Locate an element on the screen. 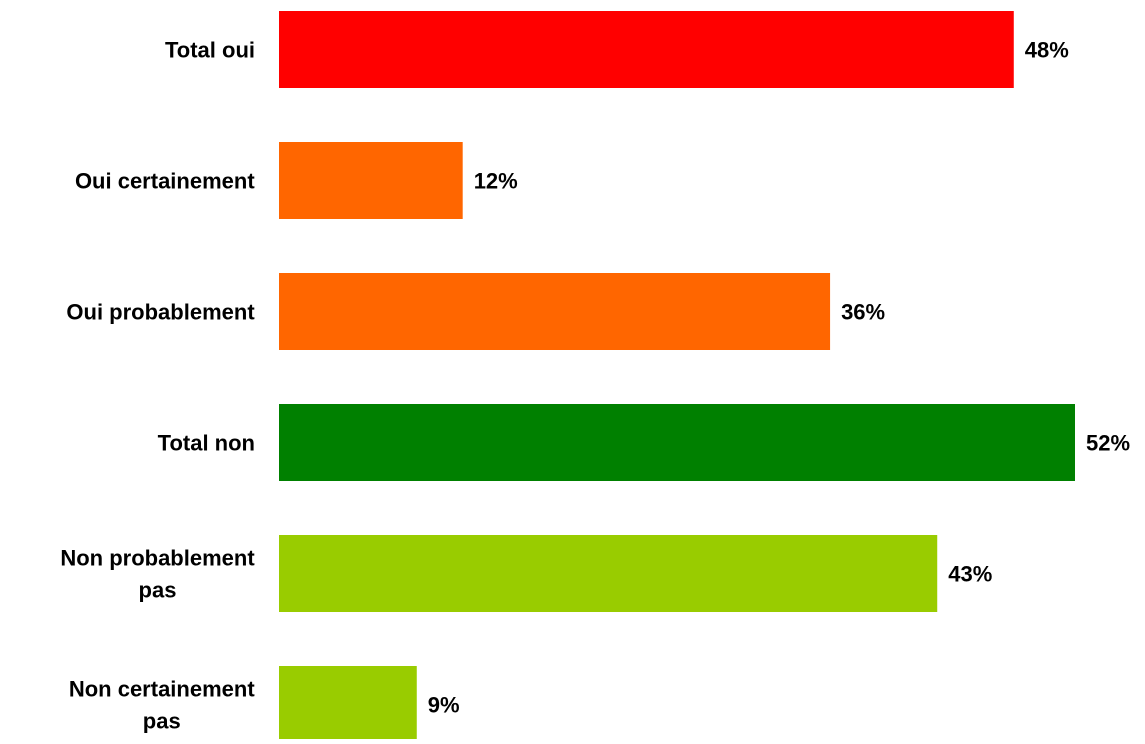  value-label-1: 12% is located at coordinates (496, 180).